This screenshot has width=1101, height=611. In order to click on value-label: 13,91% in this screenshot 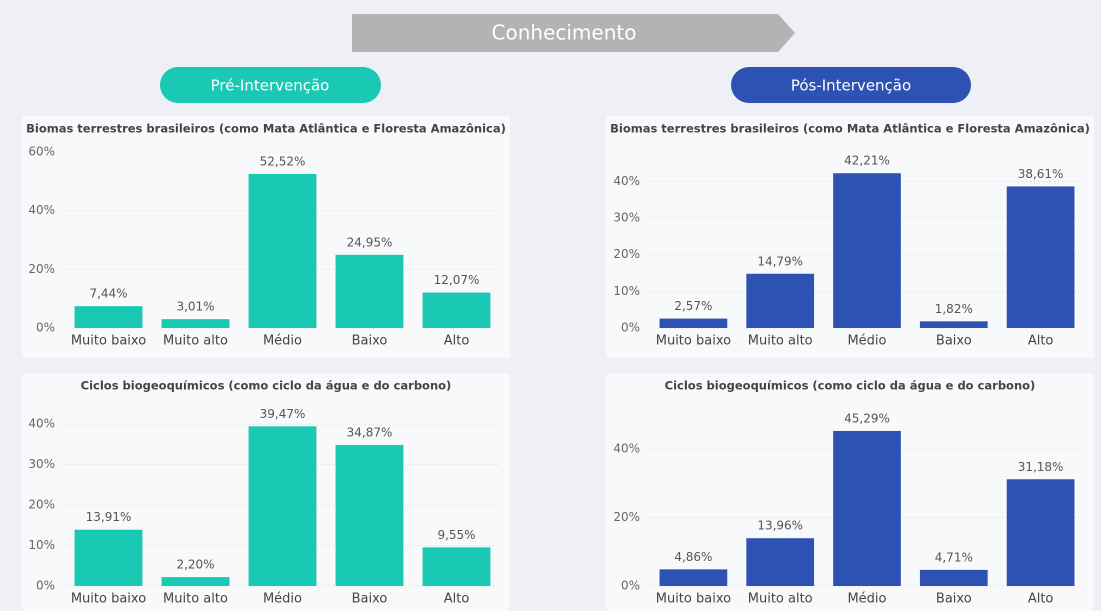, I will do `click(109, 517)`.